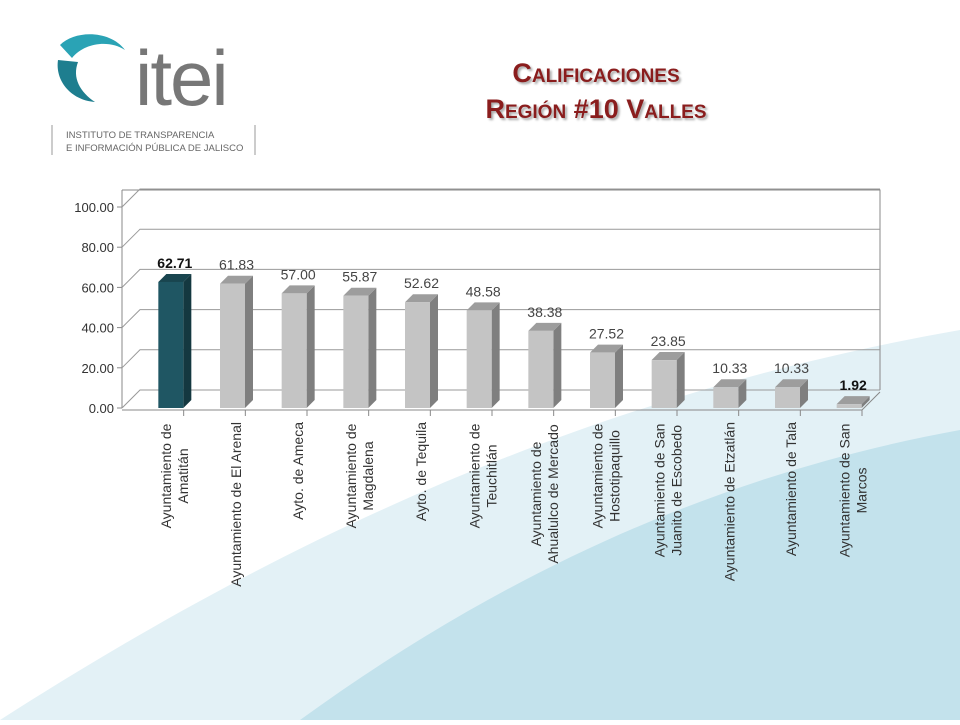 The image size is (960, 725). Describe the element at coordinates (368, 475) in the screenshot. I see `x-tick-label: Magdalena` at that location.